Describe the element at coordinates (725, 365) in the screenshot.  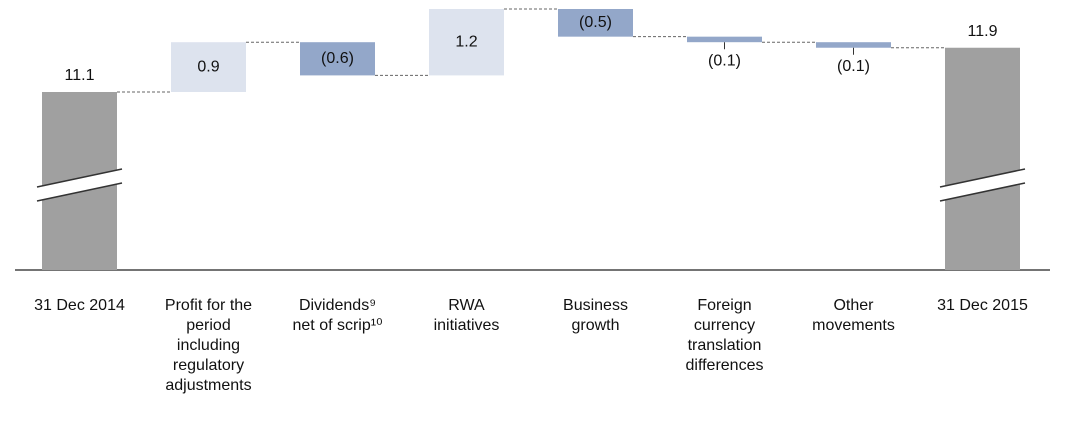
I see `x-tick-label: differences` at that location.